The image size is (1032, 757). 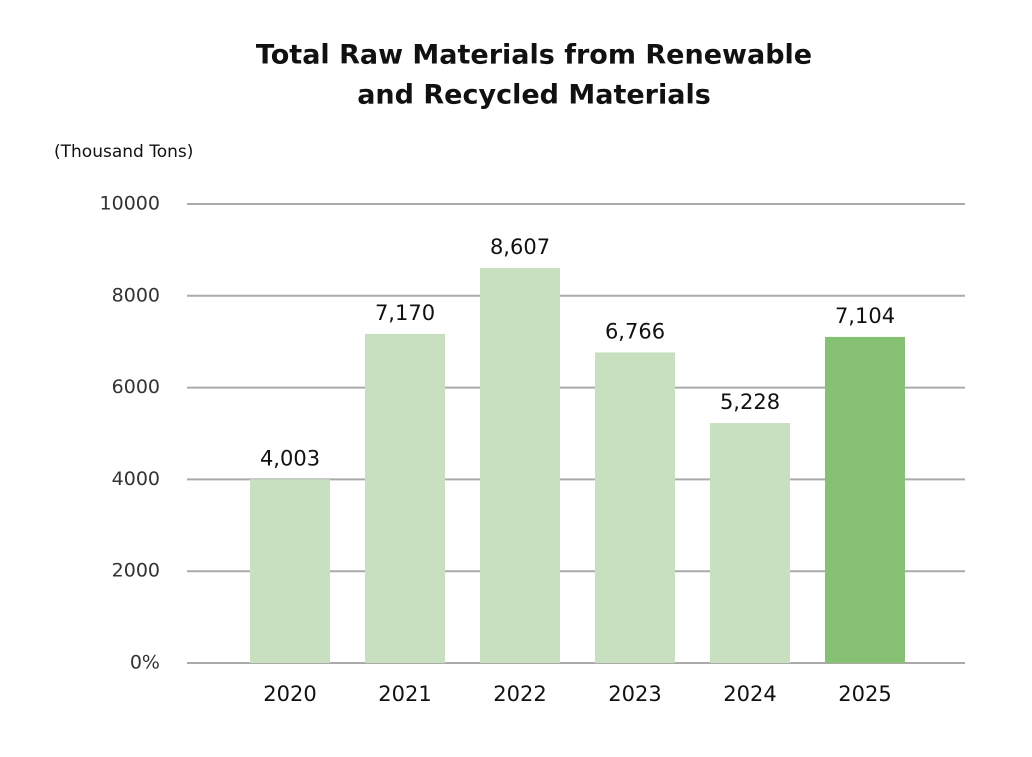 What do you see at coordinates (520, 247) in the screenshot?
I see `value-label: 8,607` at bounding box center [520, 247].